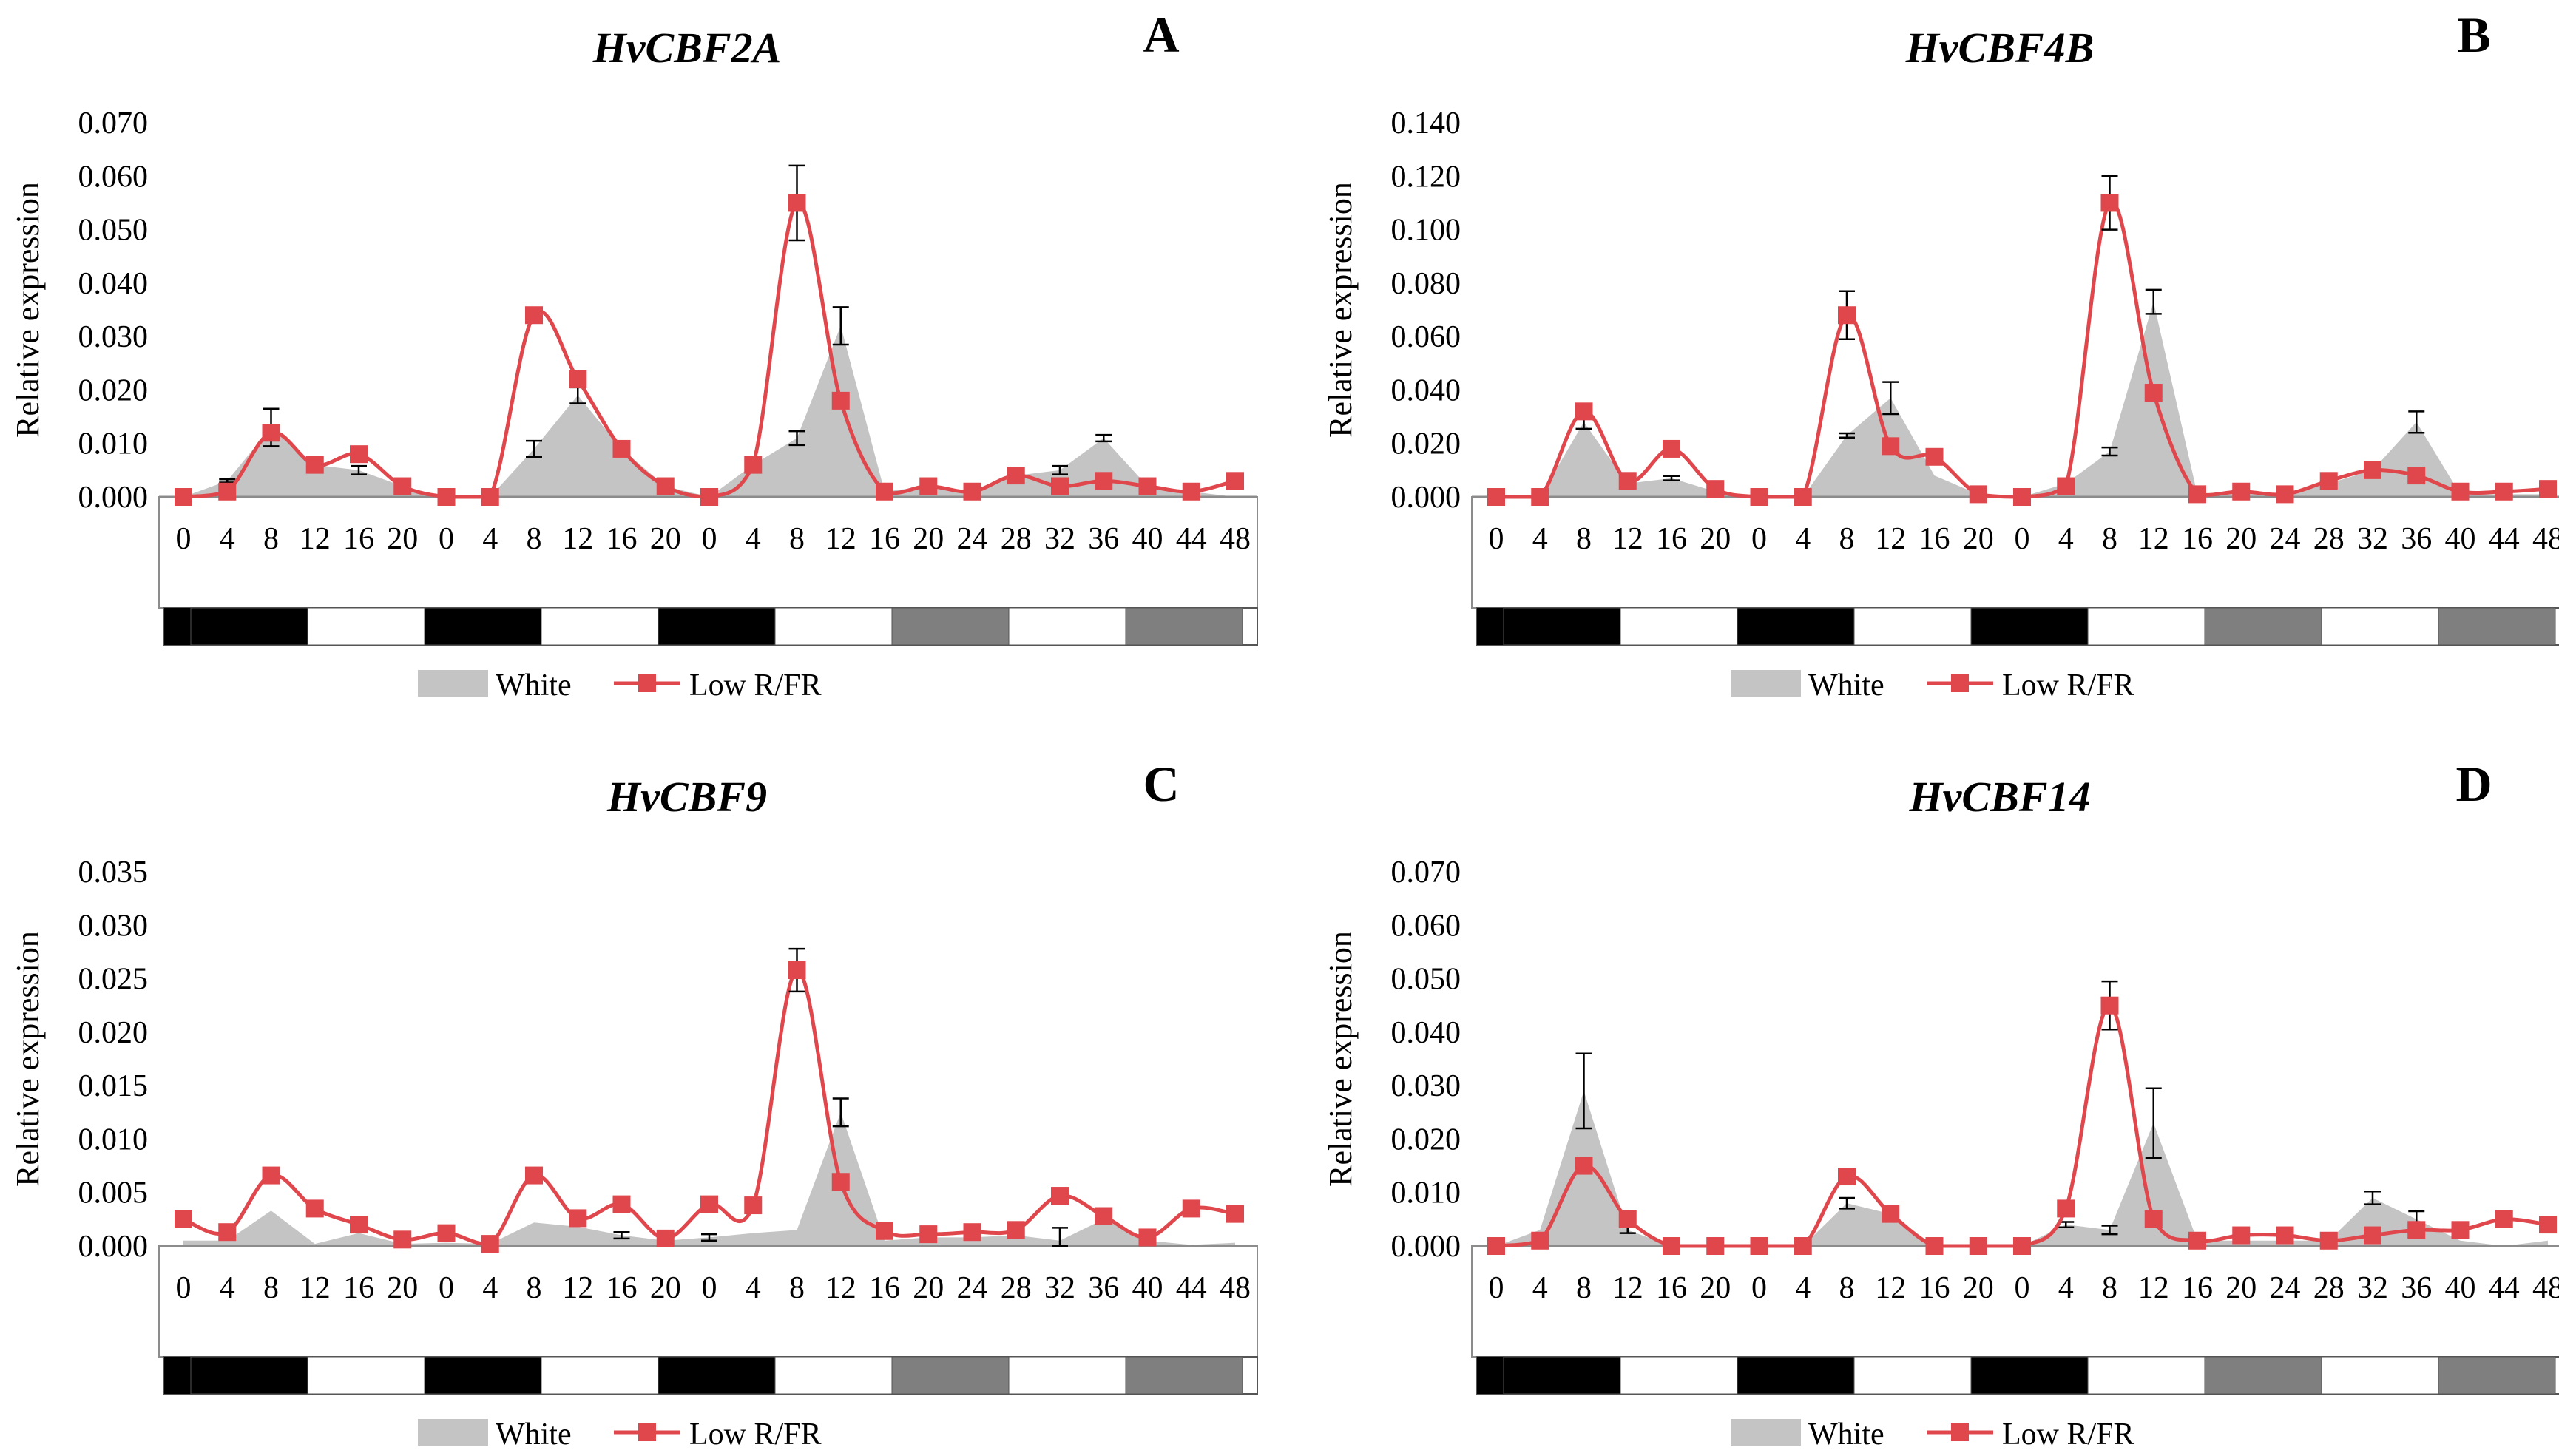  I want to click on y-tick-label: 0.010, so click(113, 1140).